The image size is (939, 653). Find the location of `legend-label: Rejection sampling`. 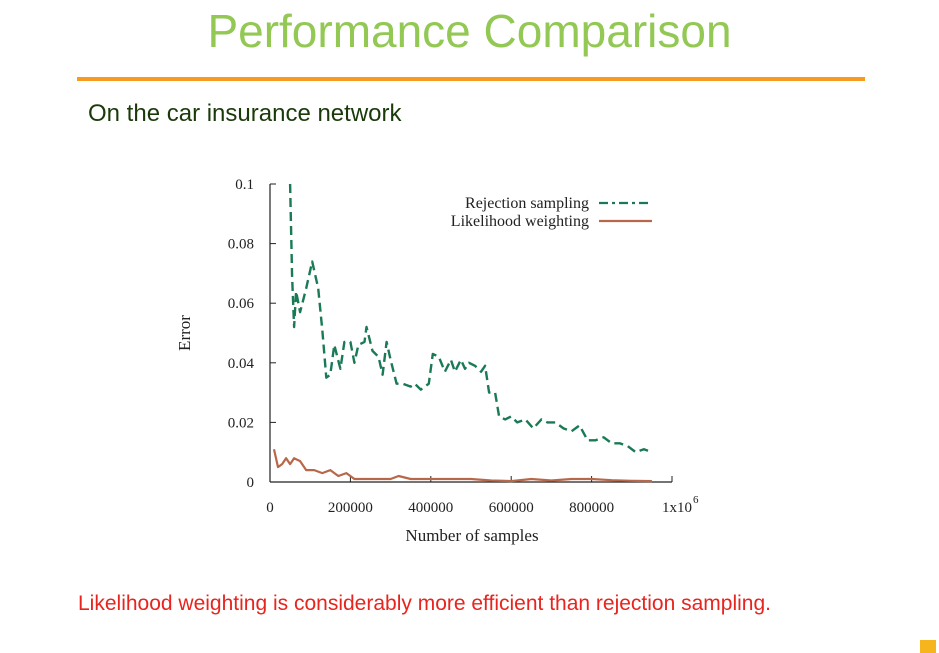

legend-label: Rejection sampling is located at coordinates (527, 203).